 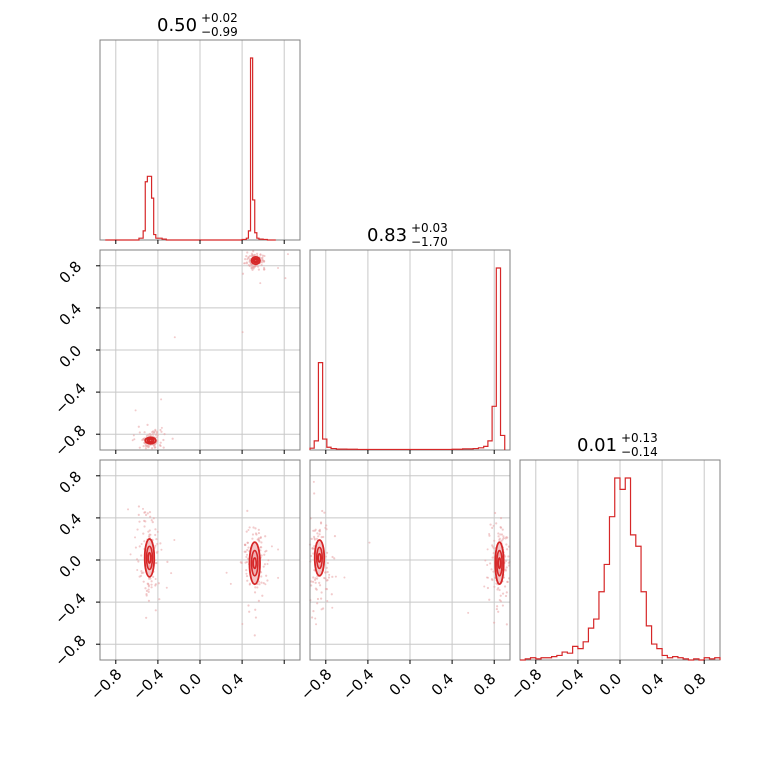 I want to click on pair-panel-0-1: −0.8 −0.4 0.0 0.4 0.8, so click(x=176, y=354).